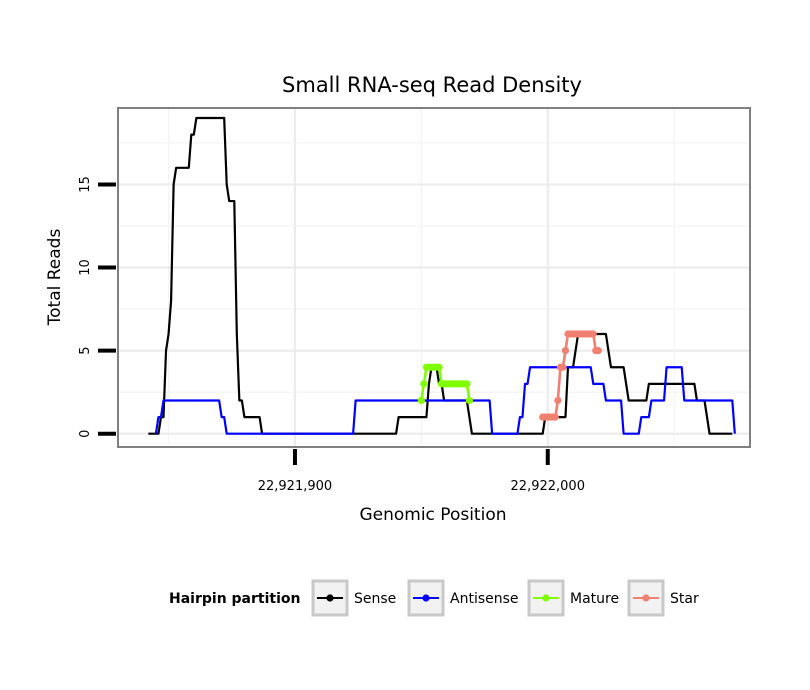  Describe the element at coordinates (445, 384) in the screenshot. I see `series-mature` at that location.